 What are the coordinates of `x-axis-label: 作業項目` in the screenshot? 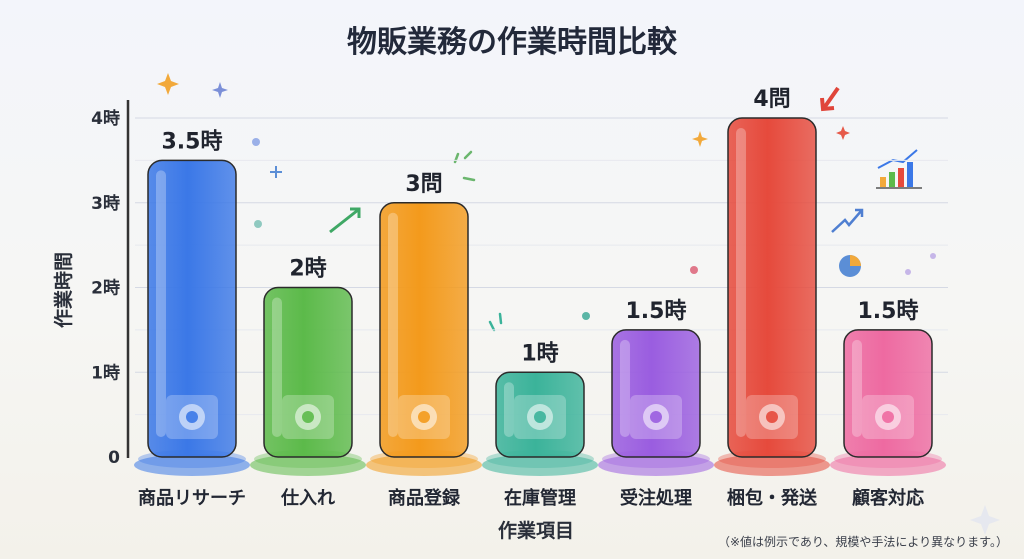 It's located at (536, 530).